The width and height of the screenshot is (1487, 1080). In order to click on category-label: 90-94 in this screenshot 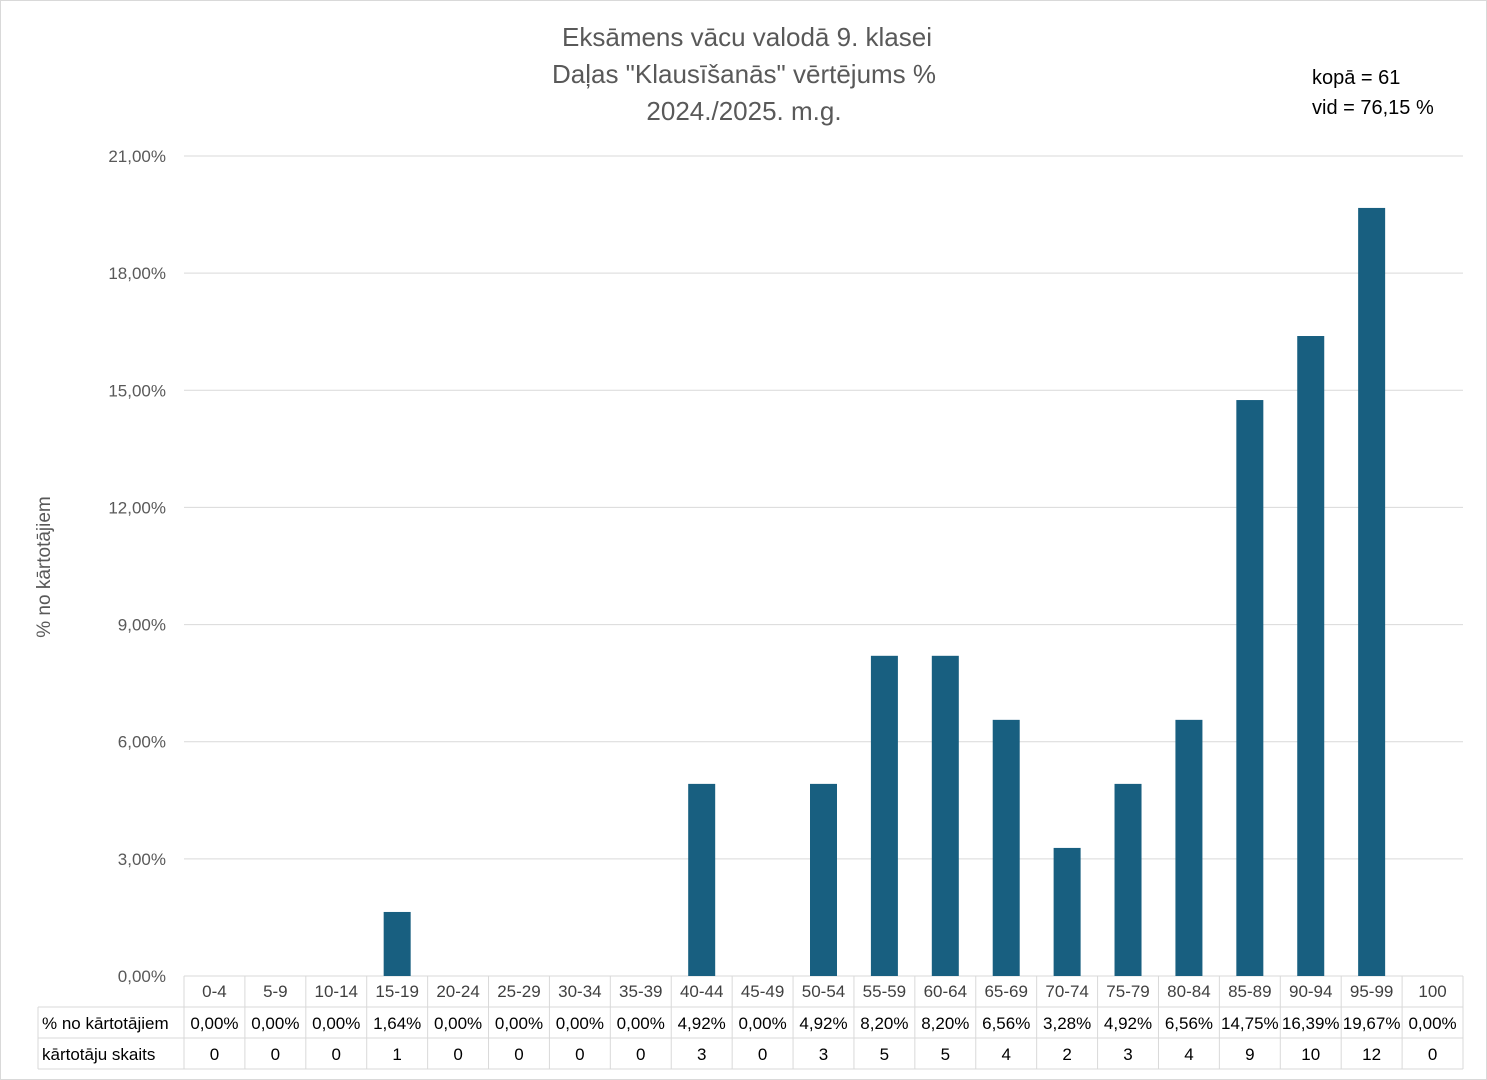, I will do `click(1310, 991)`.